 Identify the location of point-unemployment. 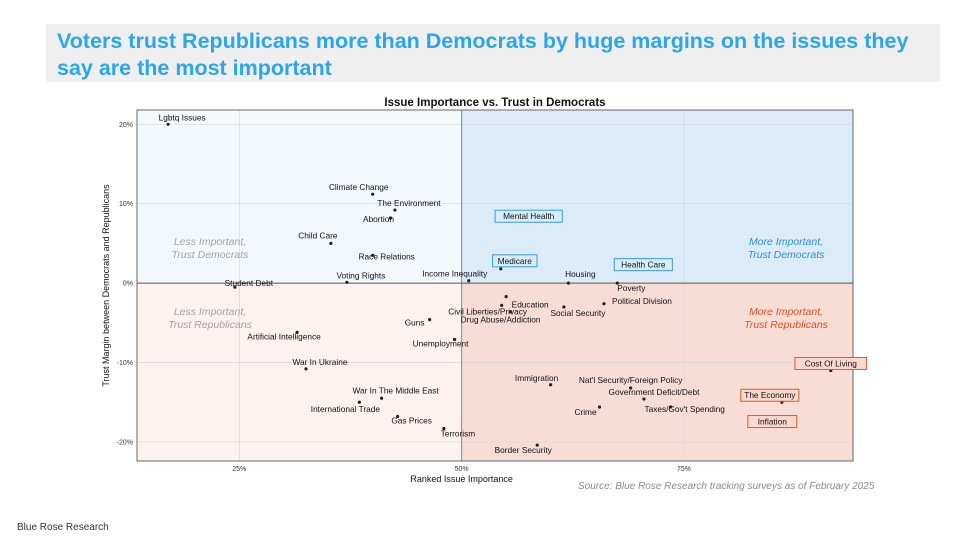
(454, 339).